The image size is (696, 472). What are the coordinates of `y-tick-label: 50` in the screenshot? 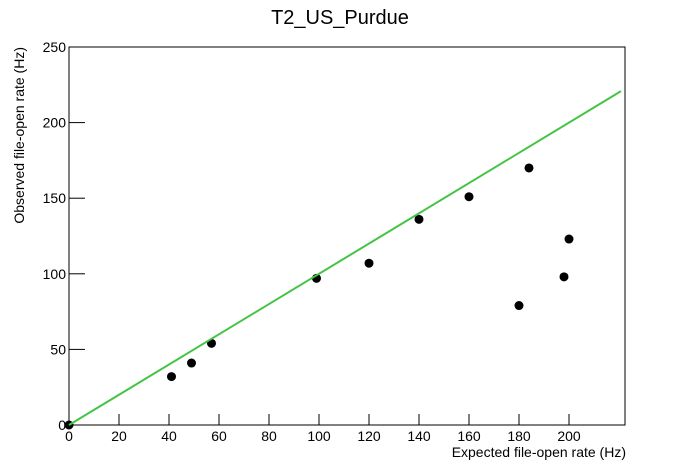 It's located at (58, 349).